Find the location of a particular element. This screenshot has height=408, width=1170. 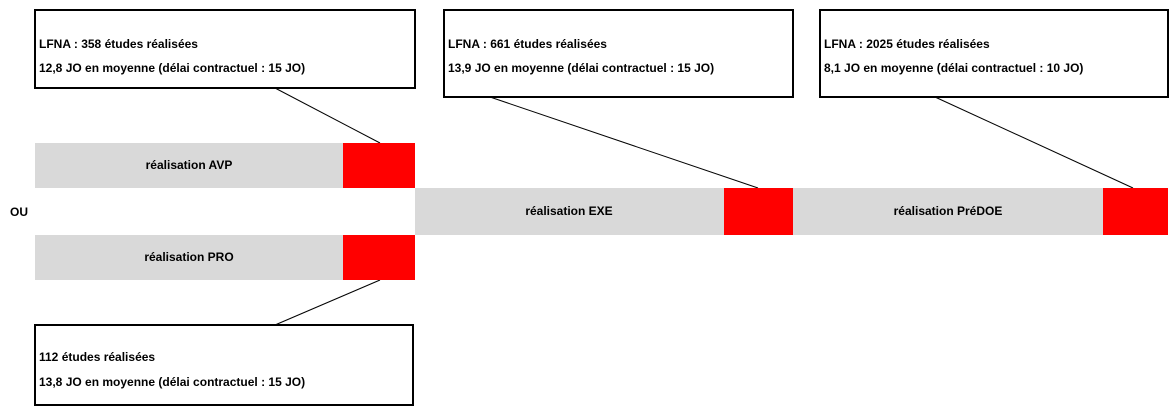

bar-label: réalisation EXE is located at coordinates (568, 211).